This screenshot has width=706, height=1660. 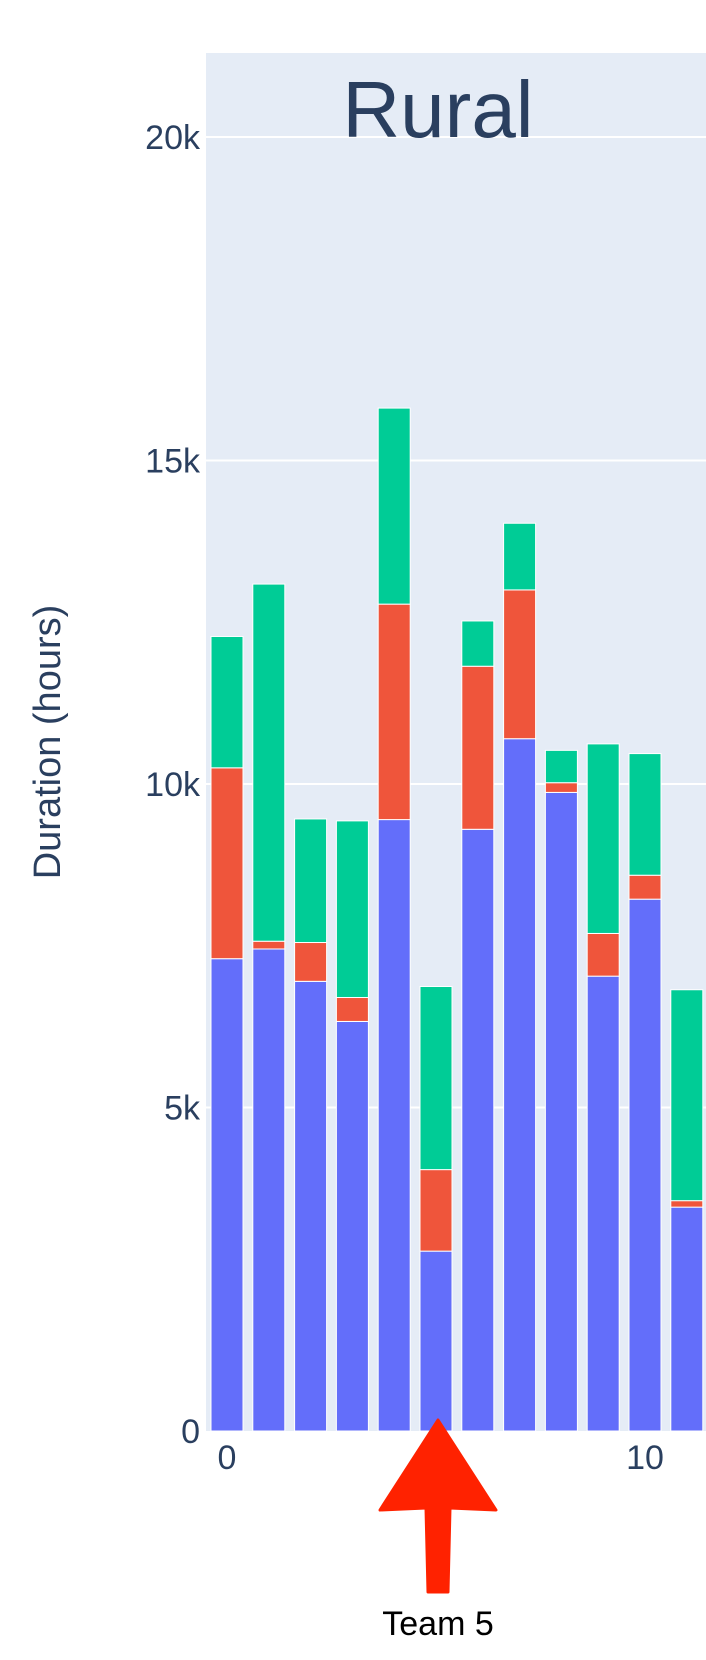 I want to click on y-tick-label: 0, so click(x=190, y=1432).